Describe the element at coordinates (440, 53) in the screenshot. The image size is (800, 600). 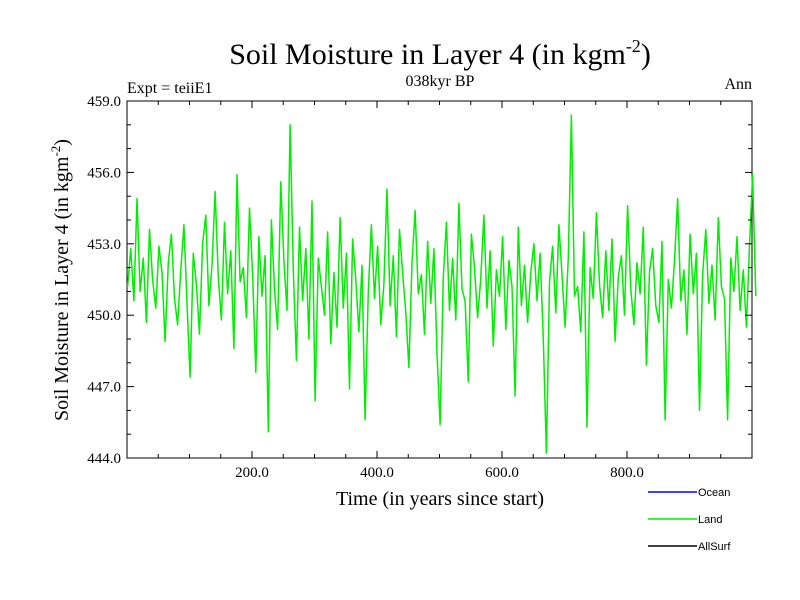
I see `chart-title: Soil Moisture in Layer 4 (in kgm-2)` at that location.